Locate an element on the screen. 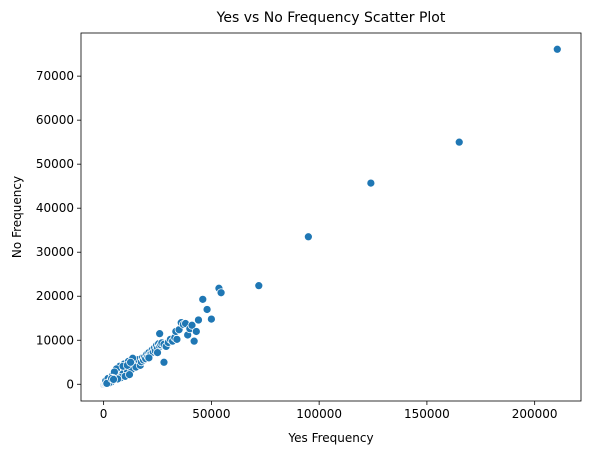  x-tick-label: 100000 is located at coordinates (319, 414).